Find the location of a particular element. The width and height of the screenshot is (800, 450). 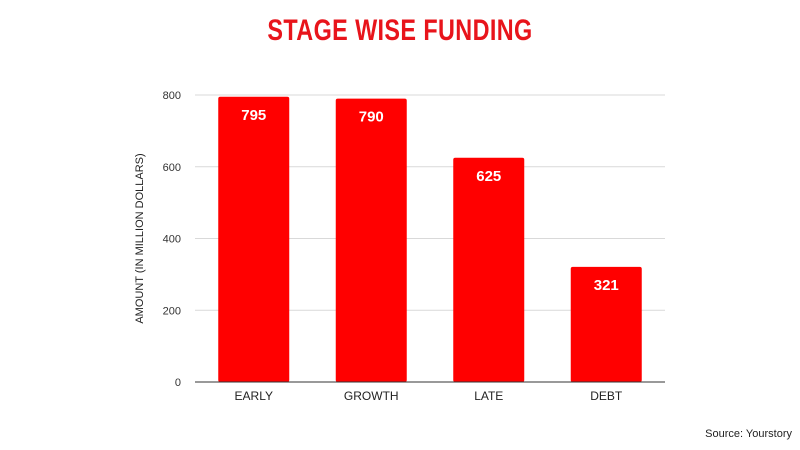

bar-early is located at coordinates (254, 239).